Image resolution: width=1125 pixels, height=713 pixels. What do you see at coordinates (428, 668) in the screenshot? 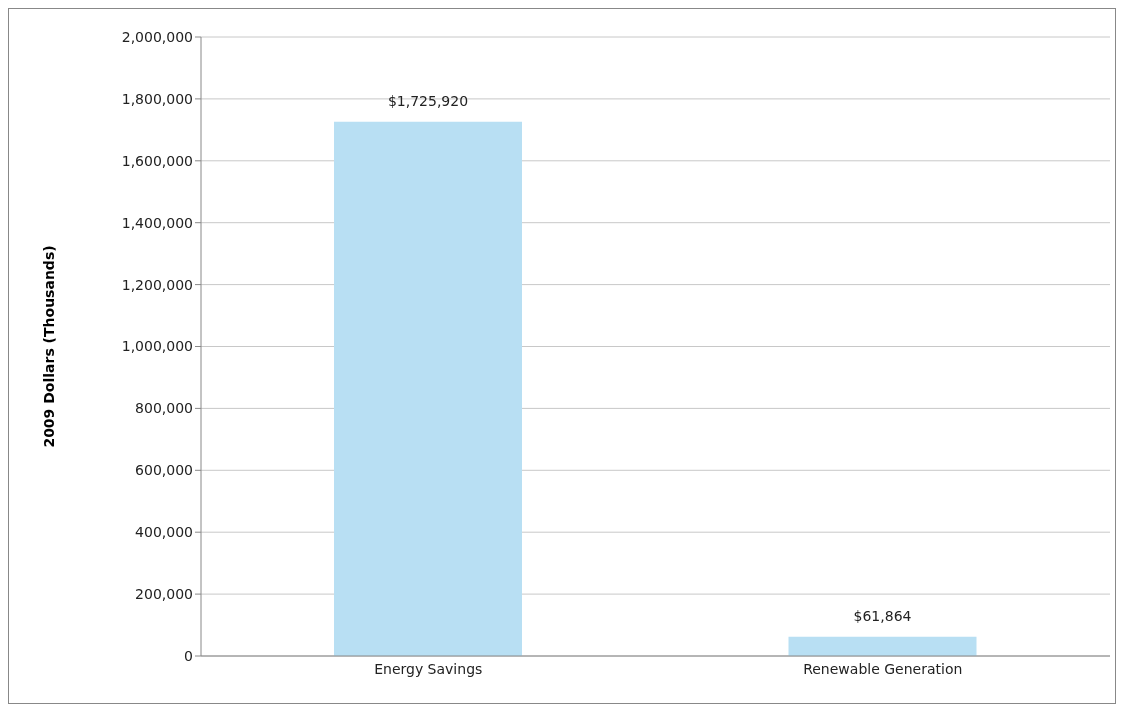
I see `x-tick-label: Energy Savings` at bounding box center [428, 668].